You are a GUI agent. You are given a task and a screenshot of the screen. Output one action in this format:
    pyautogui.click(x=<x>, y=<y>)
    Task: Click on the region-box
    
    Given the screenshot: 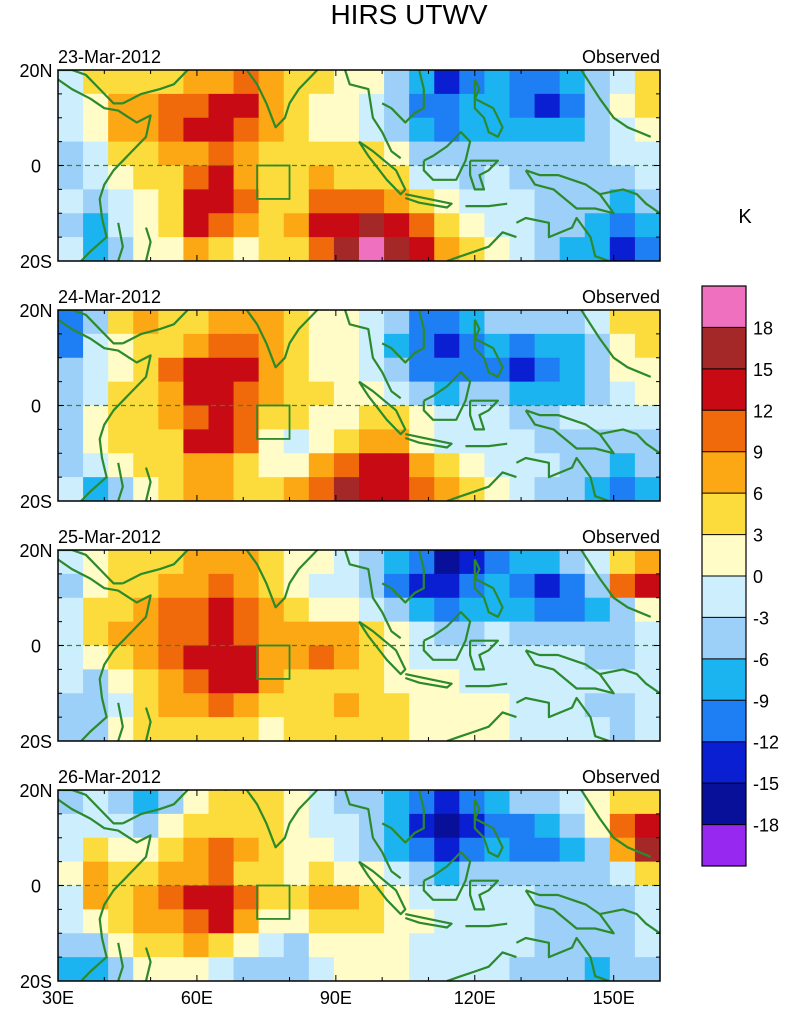 What is the action you would take?
    pyautogui.click(x=273, y=662)
    